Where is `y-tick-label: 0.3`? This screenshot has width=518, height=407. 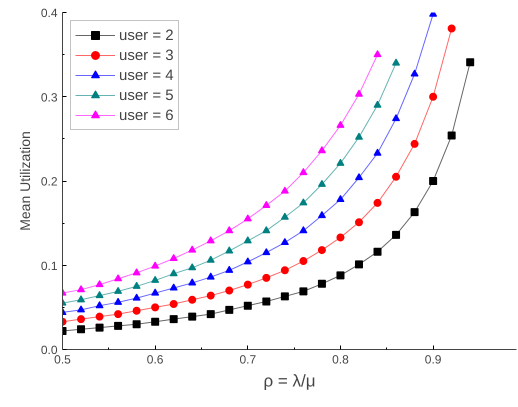 y-tick-label: 0.3 is located at coordinates (49, 97).